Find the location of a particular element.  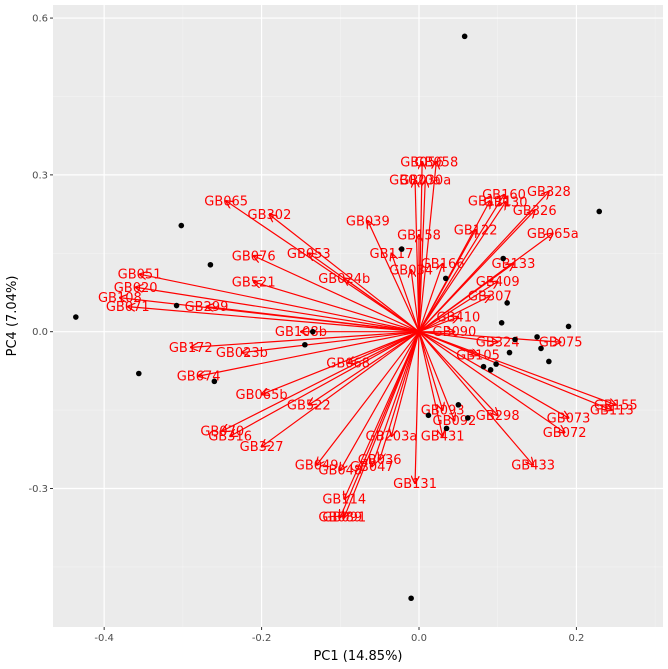

loading-label: GB155 is located at coordinates (616, 405).